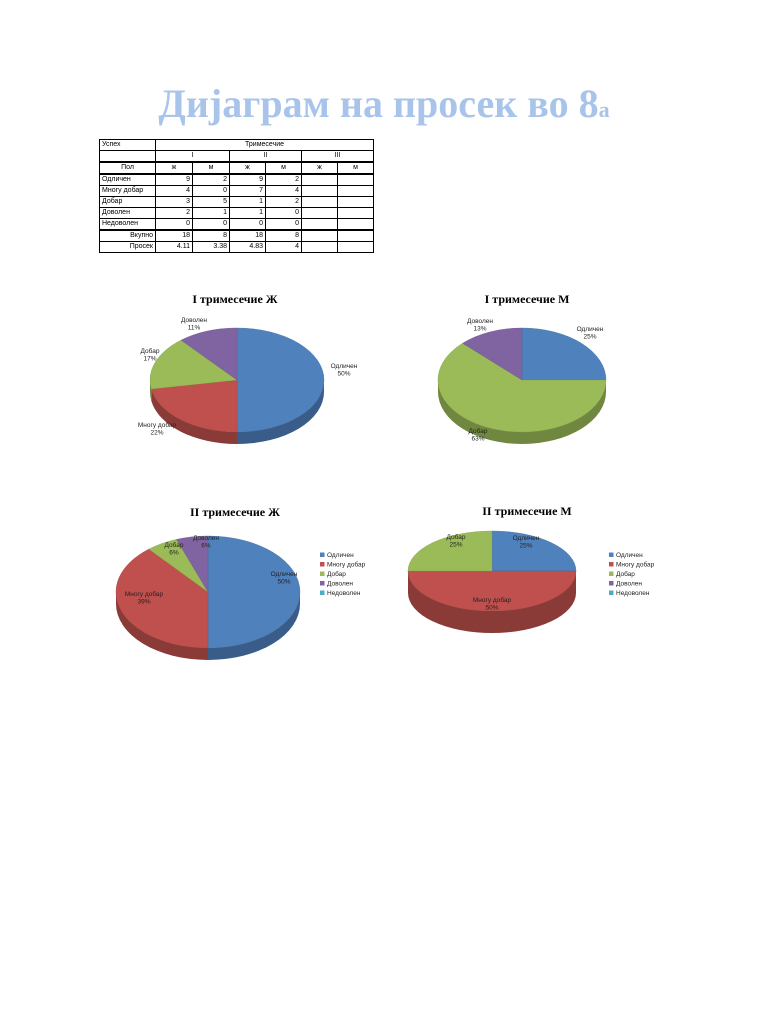 This screenshot has width=768, height=1024. I want to click on data-label: Добар 6%, so click(174, 549).